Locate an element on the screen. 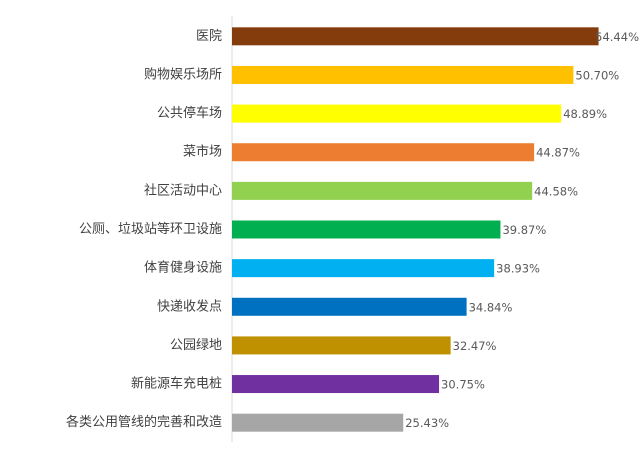 The height and width of the screenshot is (460, 640). value-label: 34.84% is located at coordinates (491, 307).